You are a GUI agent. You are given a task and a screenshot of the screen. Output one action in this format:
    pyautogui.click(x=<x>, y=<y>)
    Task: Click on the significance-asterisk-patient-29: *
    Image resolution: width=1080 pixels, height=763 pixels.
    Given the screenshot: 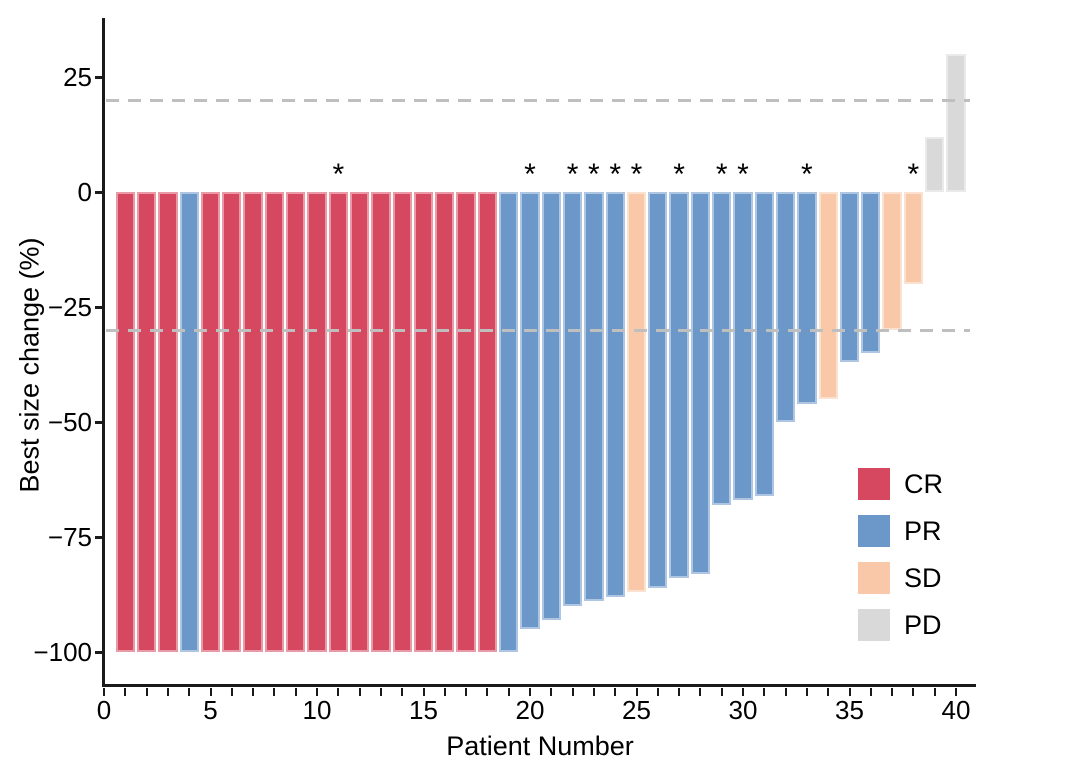 What is the action you would take?
    pyautogui.click(x=721, y=174)
    